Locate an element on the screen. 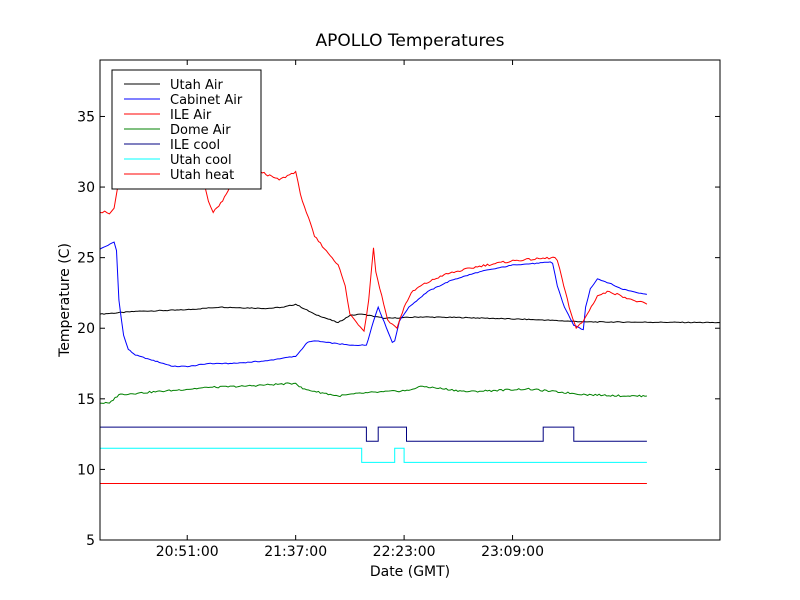  legend-label: ILE cool is located at coordinates (195, 145).